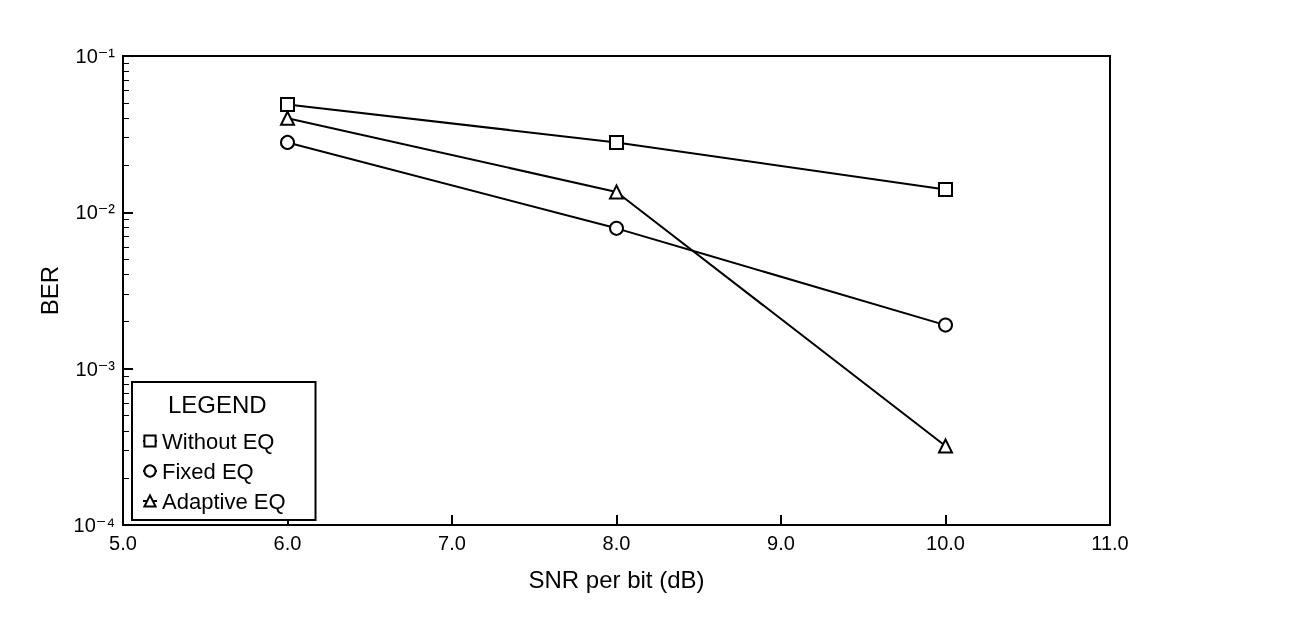 Image resolution: width=1310 pixels, height=626 pixels. I want to click on y-tick-label: 10⁻³, so click(95, 368).